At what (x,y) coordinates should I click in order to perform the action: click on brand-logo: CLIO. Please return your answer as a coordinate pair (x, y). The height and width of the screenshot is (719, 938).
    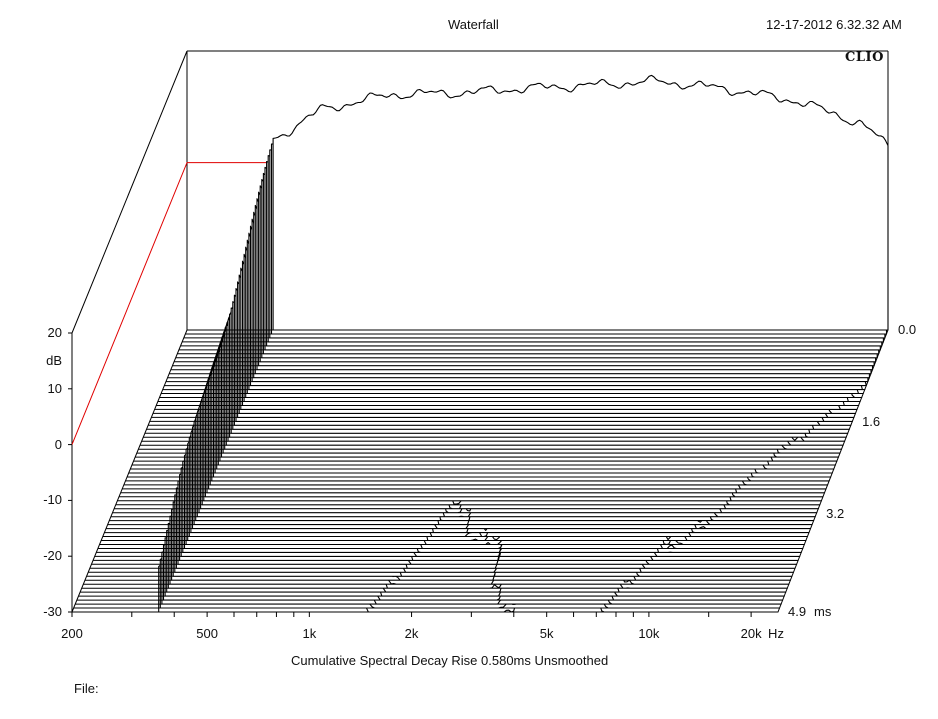
    Looking at the image, I should click on (864, 57).